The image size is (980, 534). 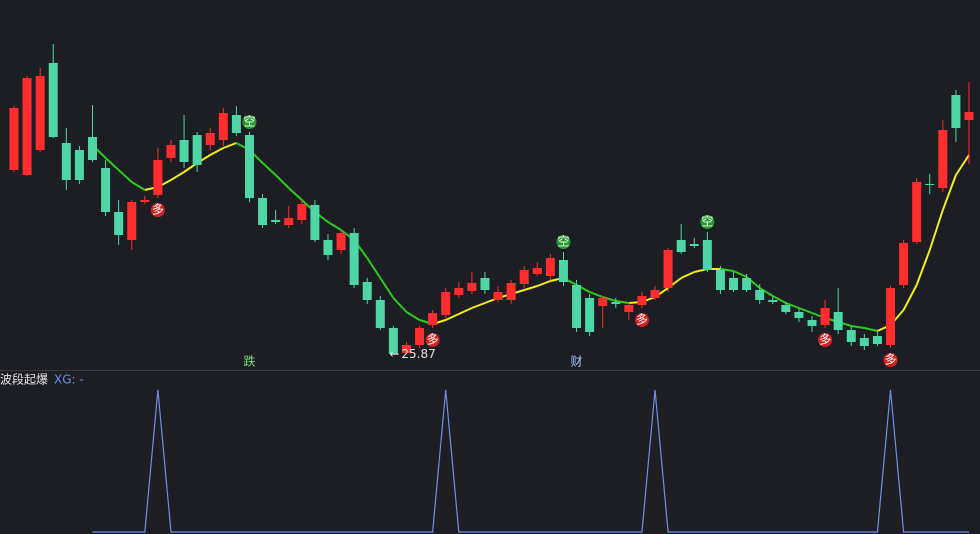 What do you see at coordinates (249, 361) in the screenshot?
I see `bottom-label: 跌` at bounding box center [249, 361].